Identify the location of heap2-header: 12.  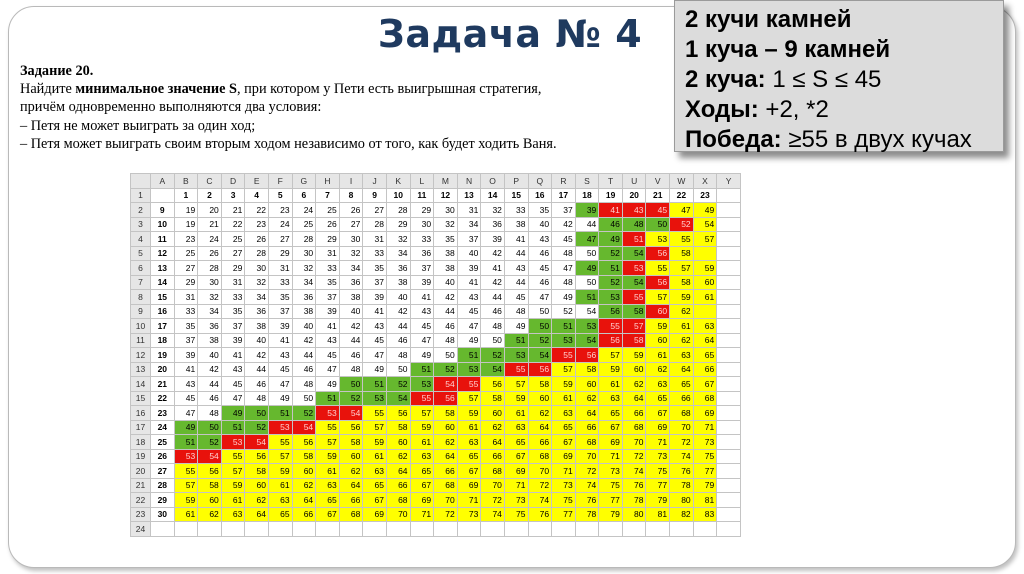
(445, 195).